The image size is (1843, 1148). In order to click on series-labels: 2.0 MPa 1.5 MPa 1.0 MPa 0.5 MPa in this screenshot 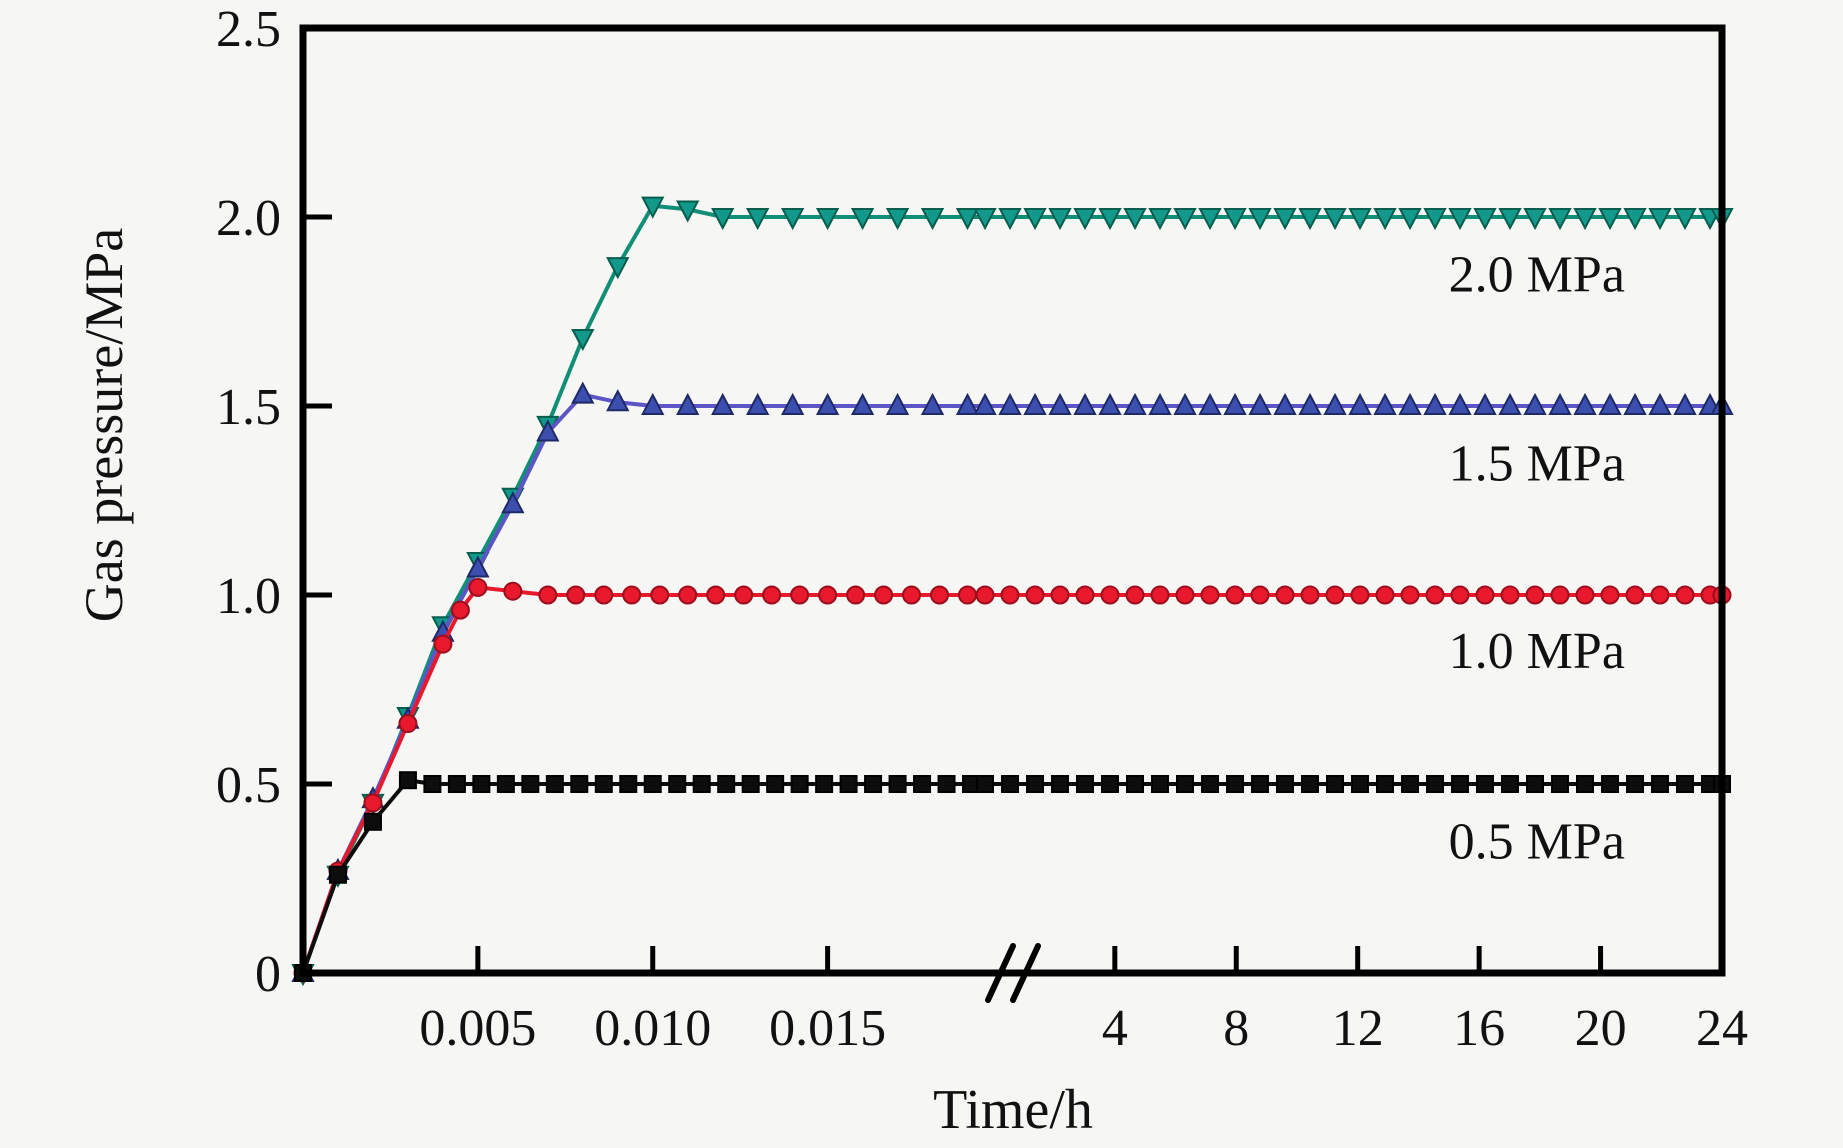, I will do `click(1537, 559)`.